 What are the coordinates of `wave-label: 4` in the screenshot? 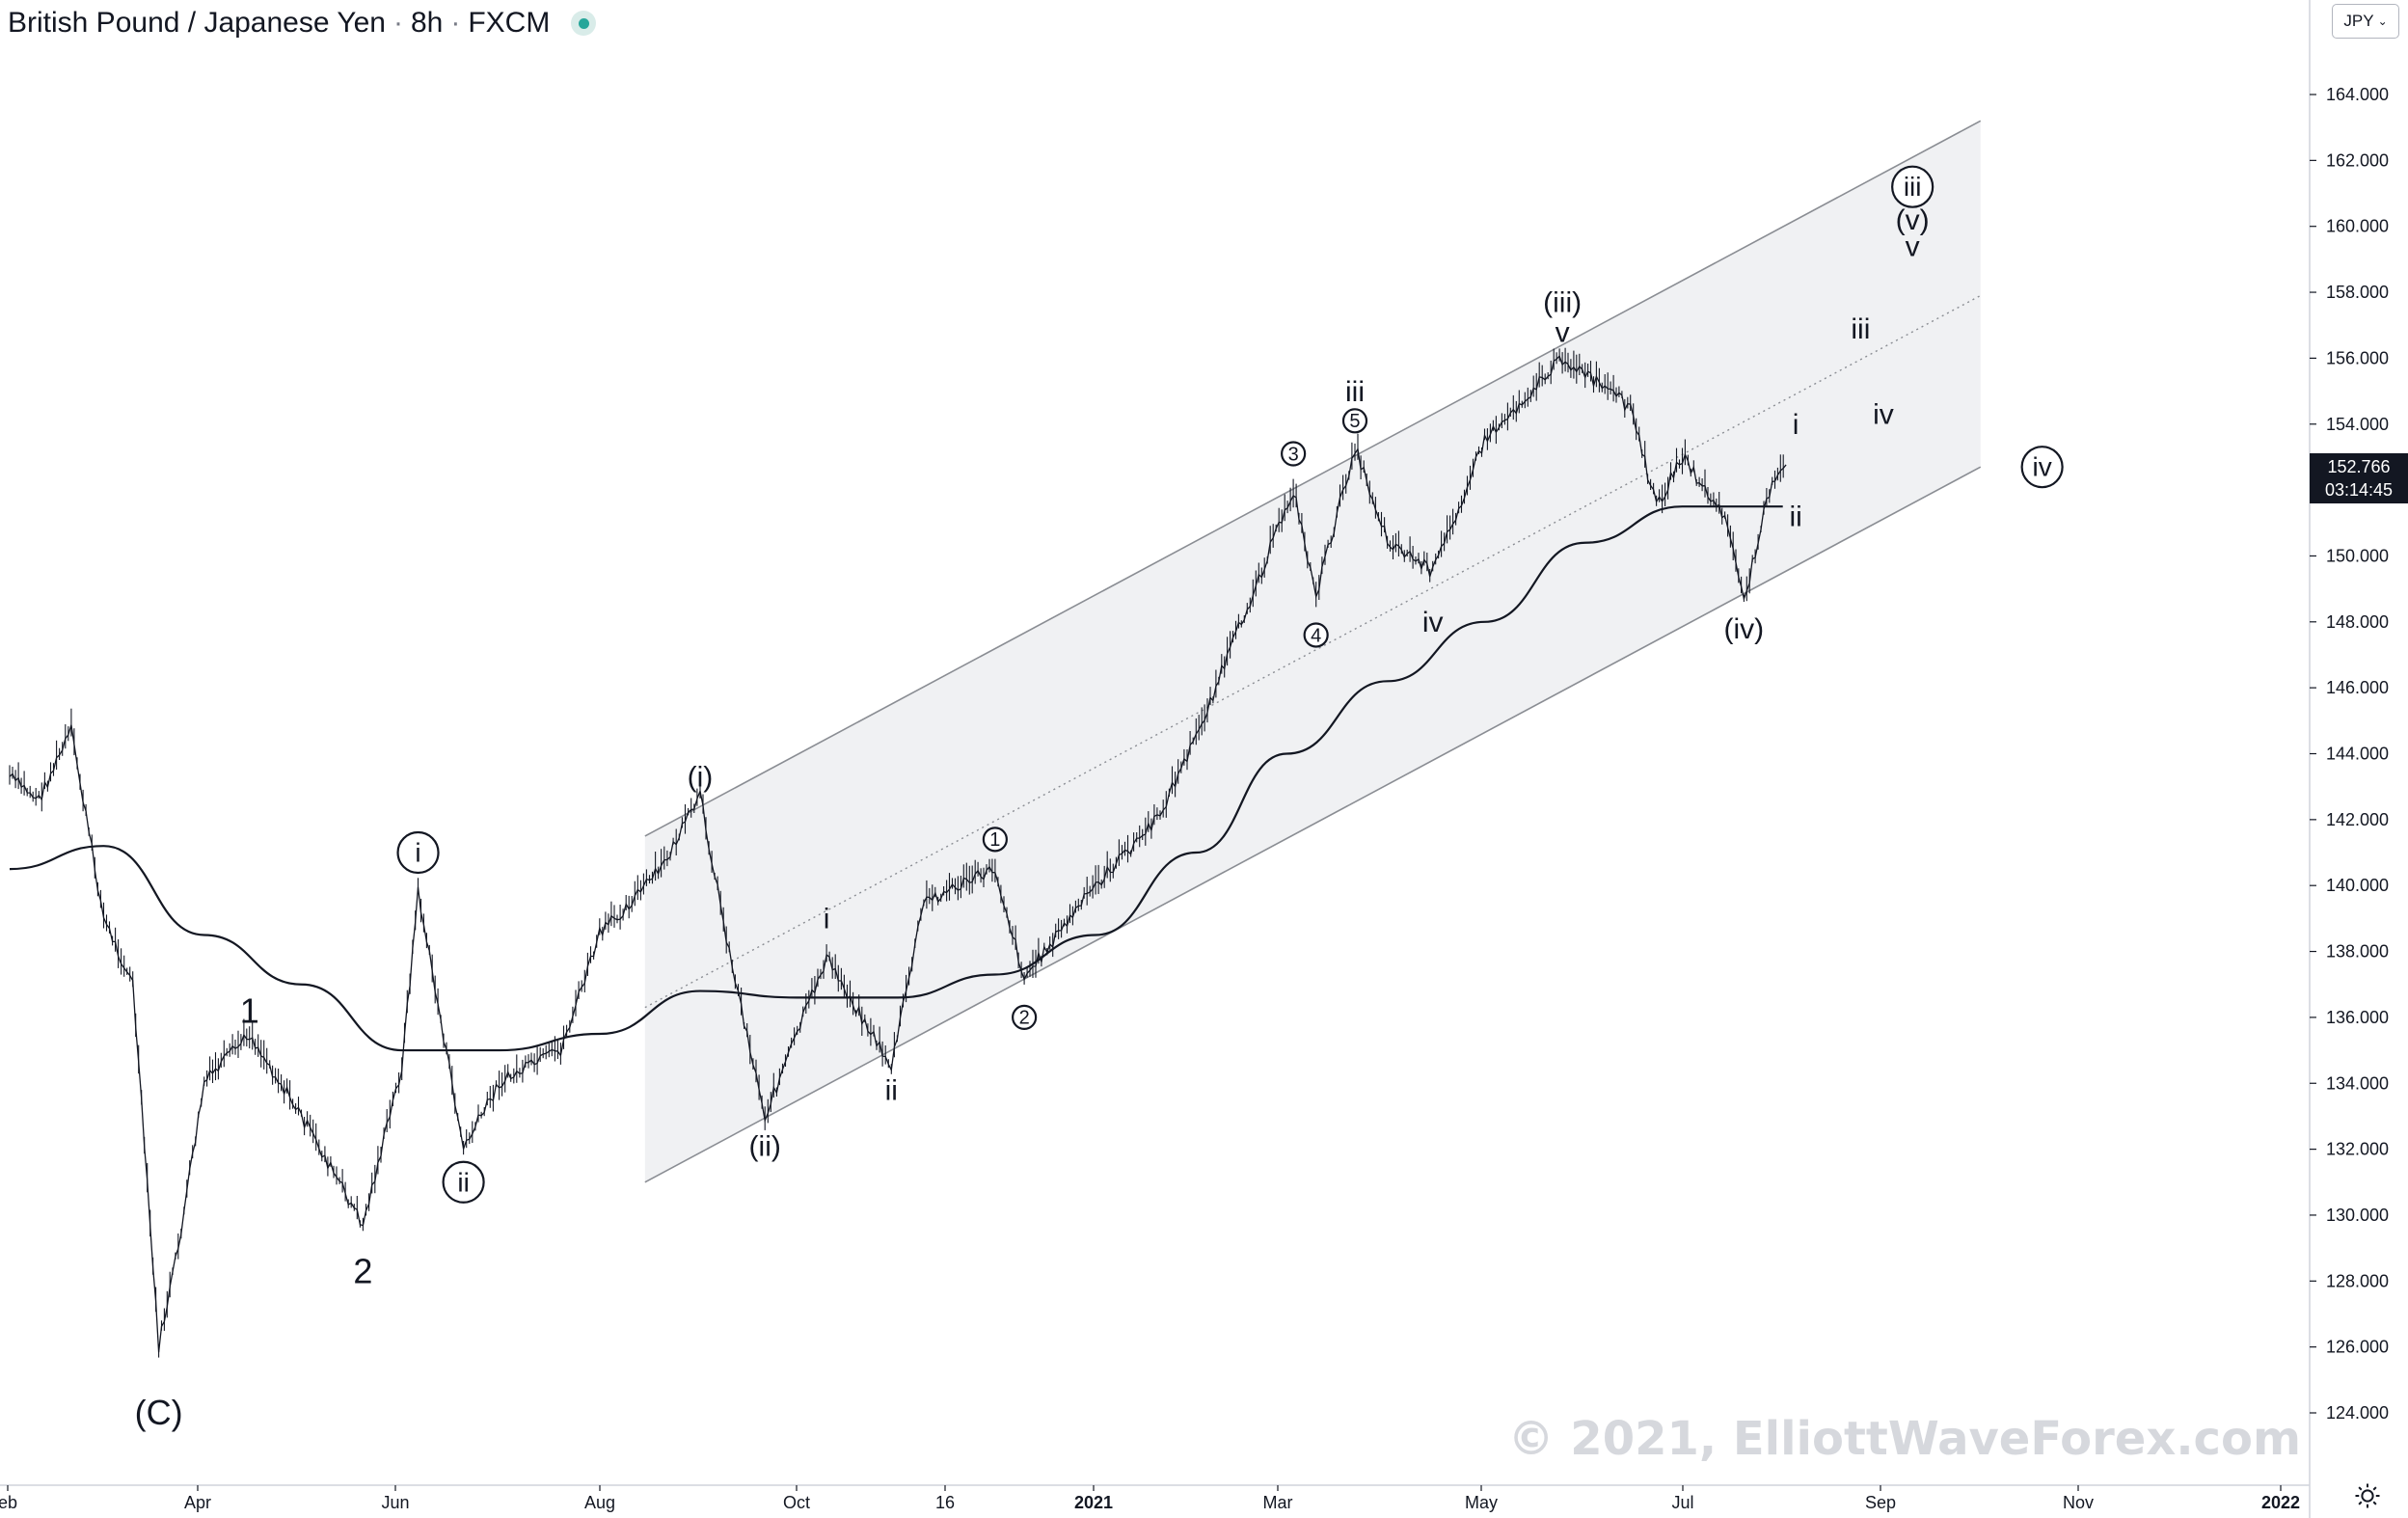 It's located at (1316, 635).